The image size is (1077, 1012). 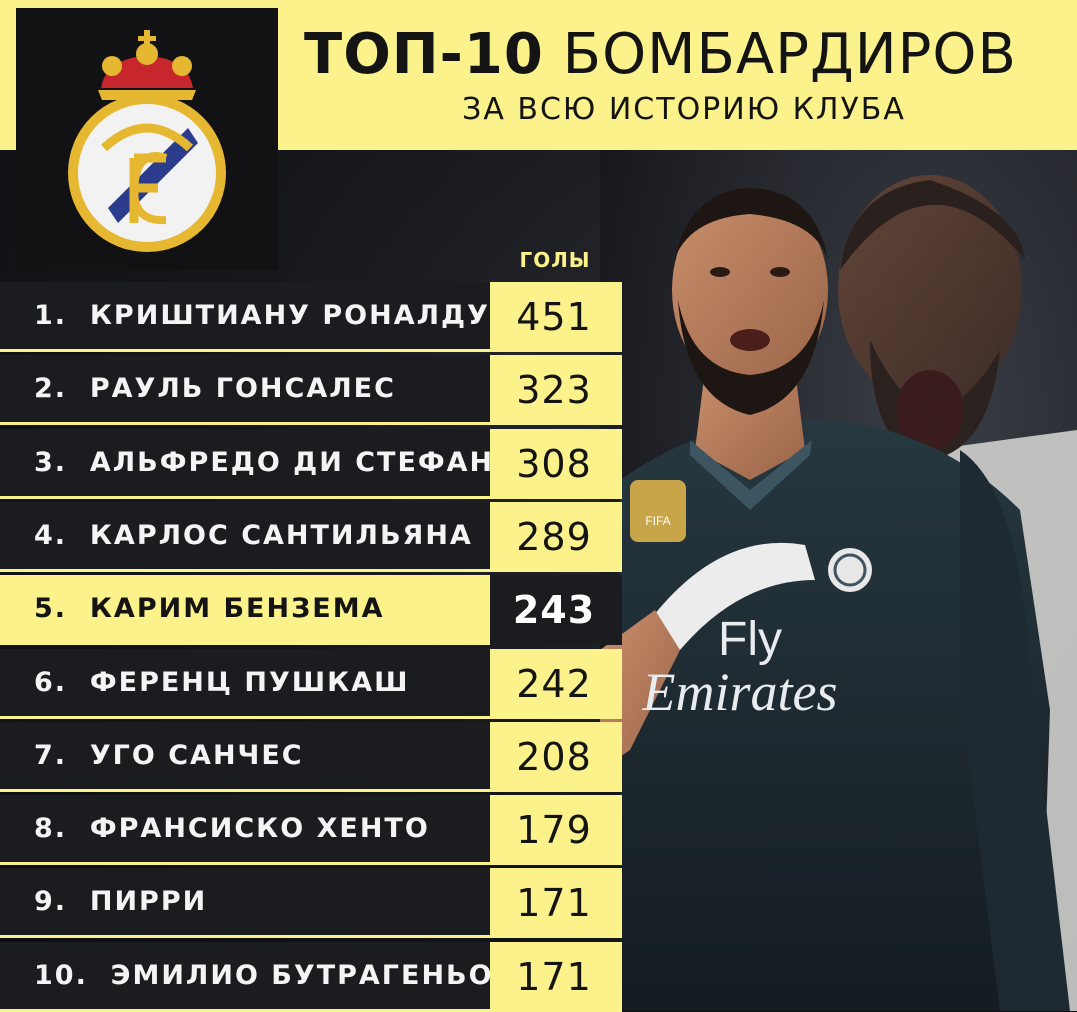 I want to click on table-row: 8. ФРАНСИСКО ХЕНТО 179, so click(x=311, y=830).